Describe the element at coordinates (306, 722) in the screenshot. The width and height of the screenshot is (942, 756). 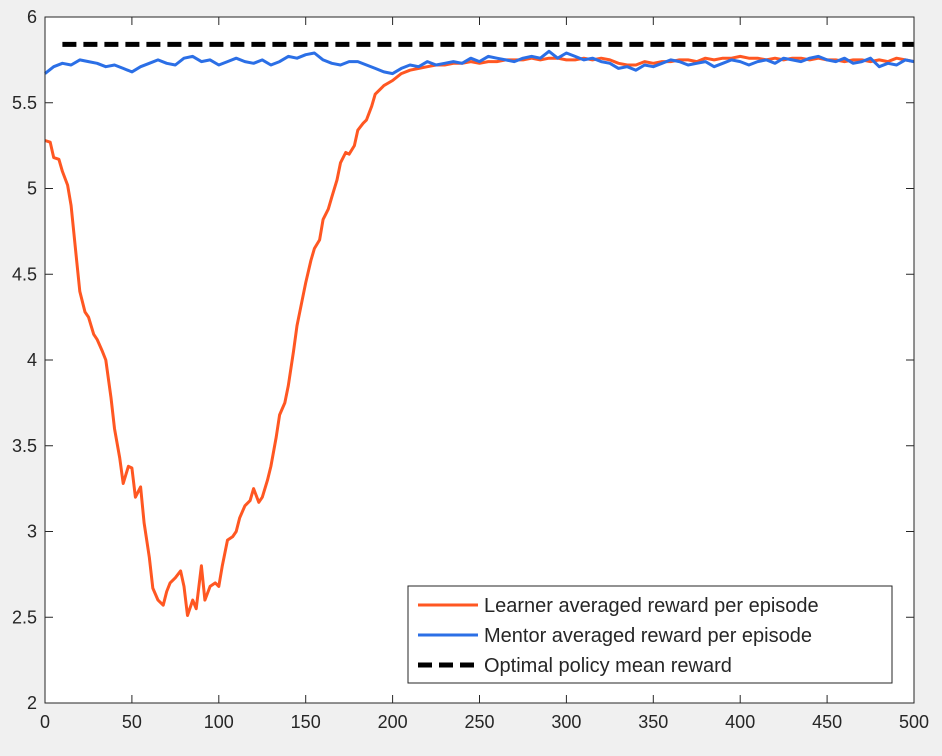
I see `x-tick-label: 150` at that location.